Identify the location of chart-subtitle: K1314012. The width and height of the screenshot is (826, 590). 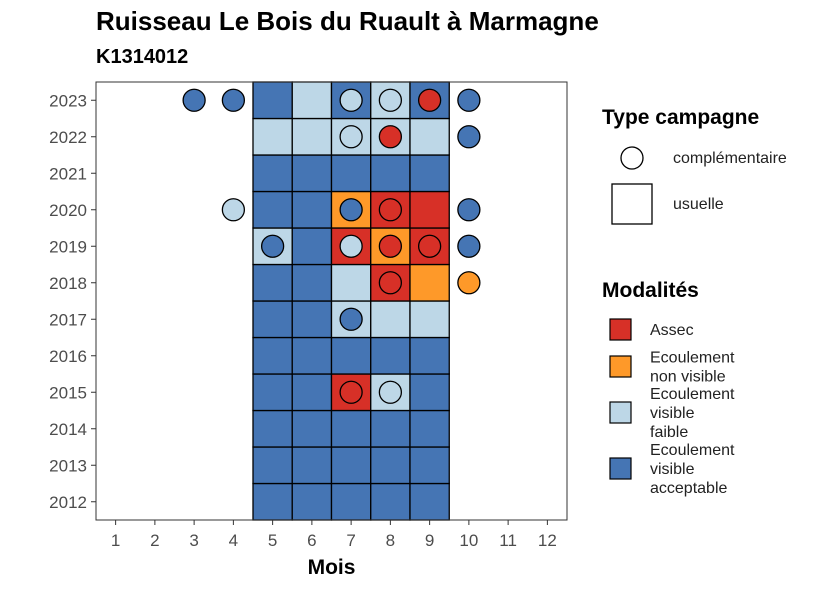
(142, 57).